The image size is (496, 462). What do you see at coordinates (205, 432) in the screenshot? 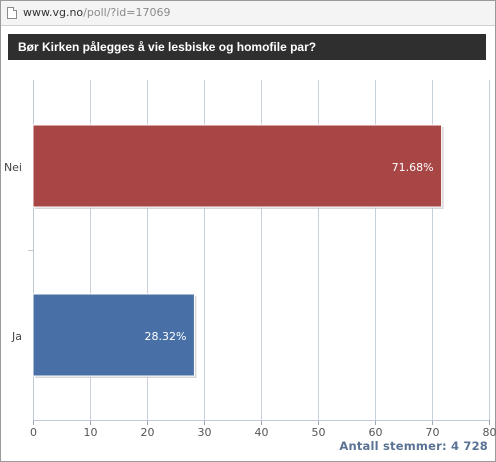
I see `x-tick-label: 30` at bounding box center [205, 432].